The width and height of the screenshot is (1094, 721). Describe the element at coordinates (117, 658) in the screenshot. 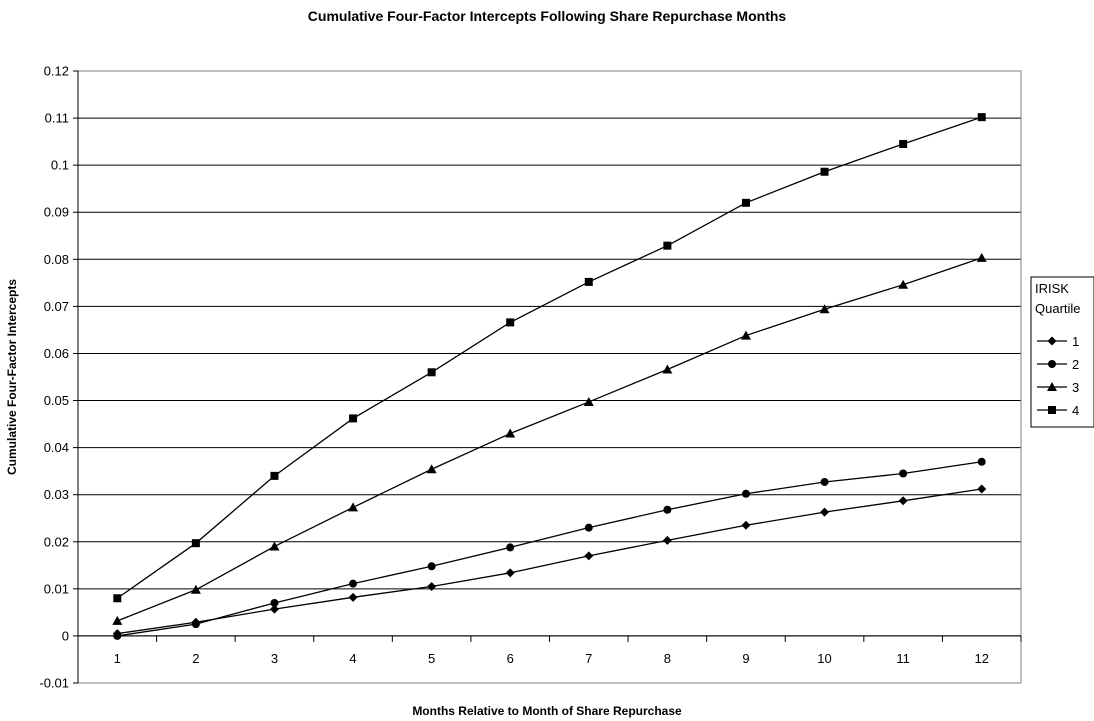

I see `x-tick-label: 1` at that location.